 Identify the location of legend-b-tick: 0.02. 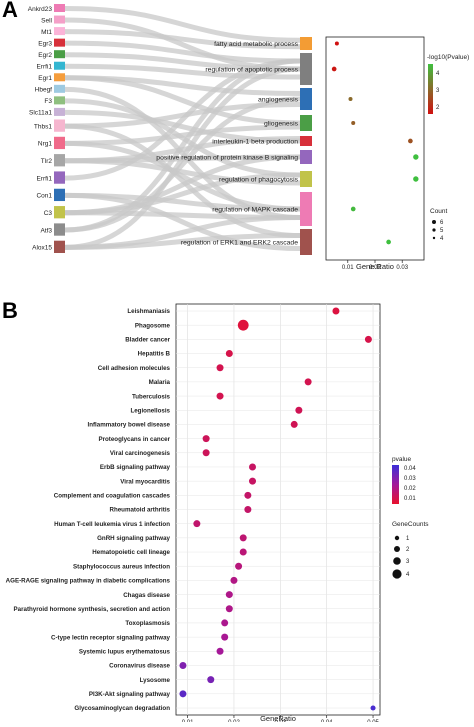
(410, 489).